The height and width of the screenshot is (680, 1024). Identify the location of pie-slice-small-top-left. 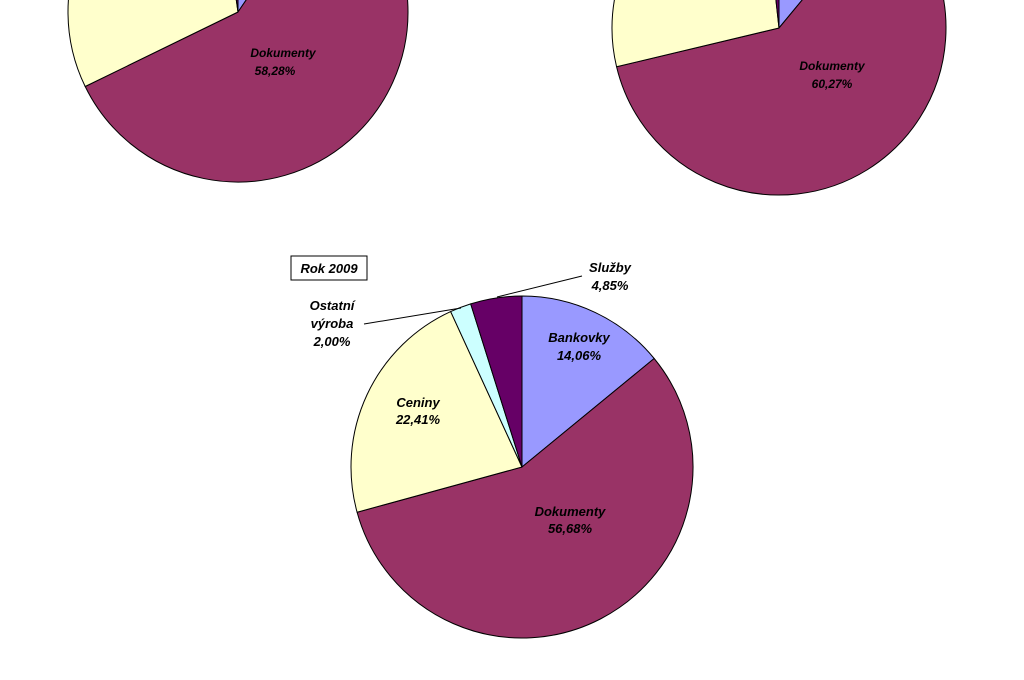
(237, 6).